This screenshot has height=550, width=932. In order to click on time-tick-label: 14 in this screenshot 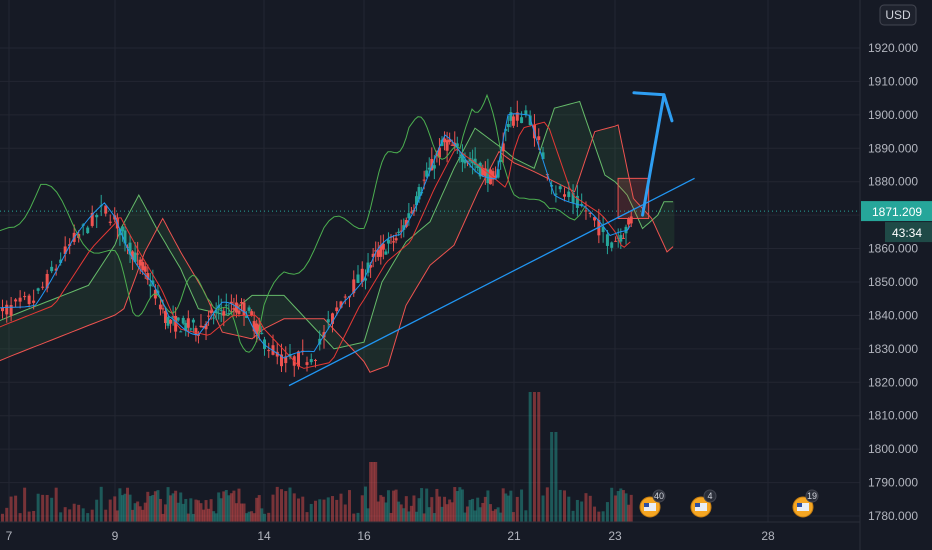, I will do `click(264, 536)`.